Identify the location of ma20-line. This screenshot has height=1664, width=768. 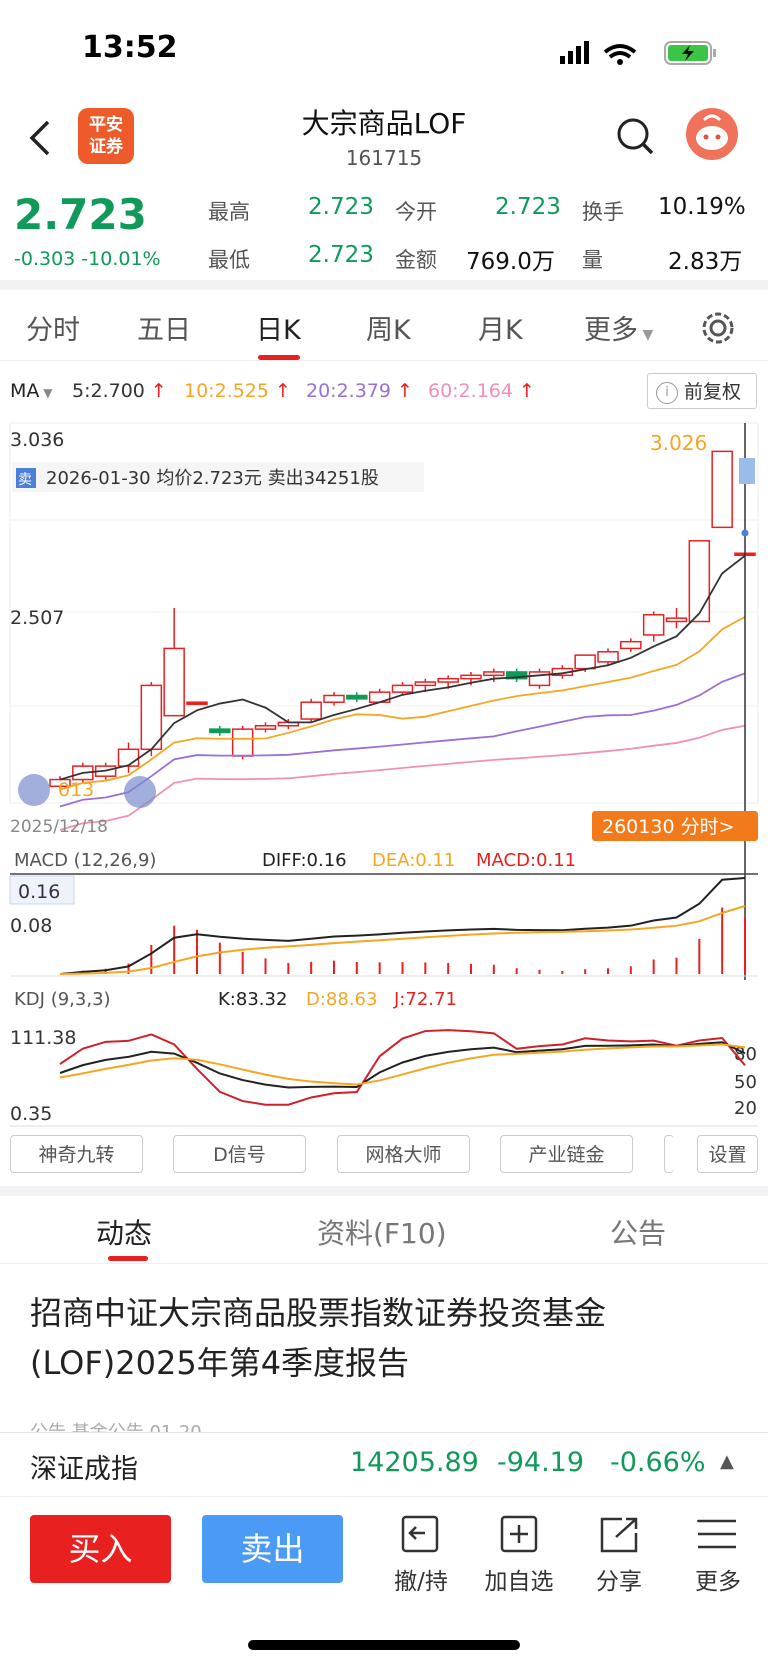
(402, 740).